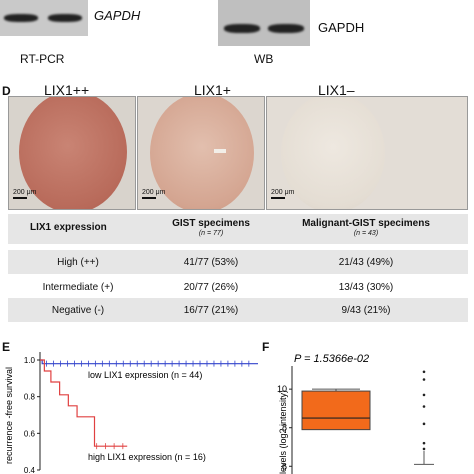 This screenshot has height=474, width=474. Describe the element at coordinates (68, 227) in the screenshot. I see `table-header-expression: LIX1 expression` at that location.